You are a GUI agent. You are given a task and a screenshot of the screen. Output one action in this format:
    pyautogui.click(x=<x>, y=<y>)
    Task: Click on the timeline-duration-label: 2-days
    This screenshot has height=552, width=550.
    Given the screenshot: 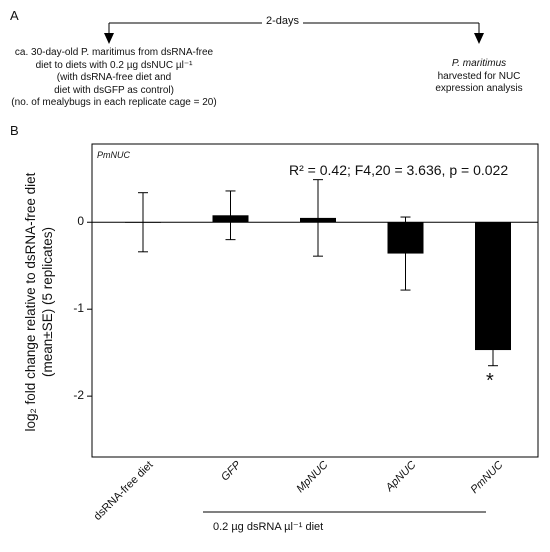 What is the action you would take?
    pyautogui.click(x=283, y=21)
    